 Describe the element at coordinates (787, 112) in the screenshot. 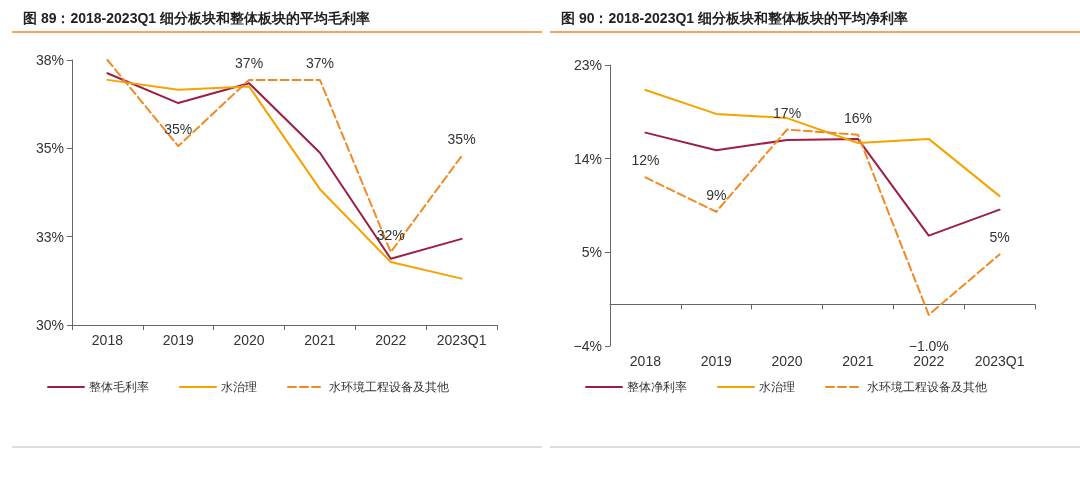

I see `data-label: 17%` at that location.